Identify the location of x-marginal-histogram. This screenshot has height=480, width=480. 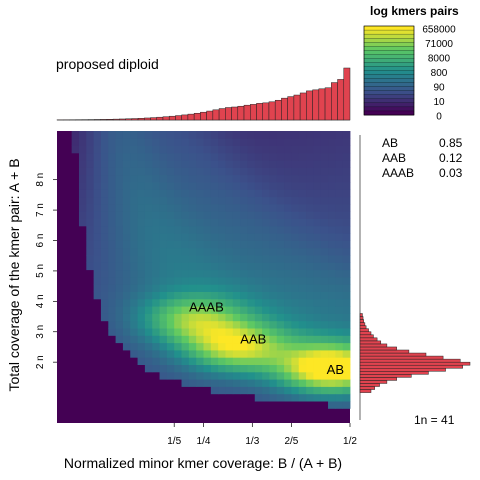
(203, 94).